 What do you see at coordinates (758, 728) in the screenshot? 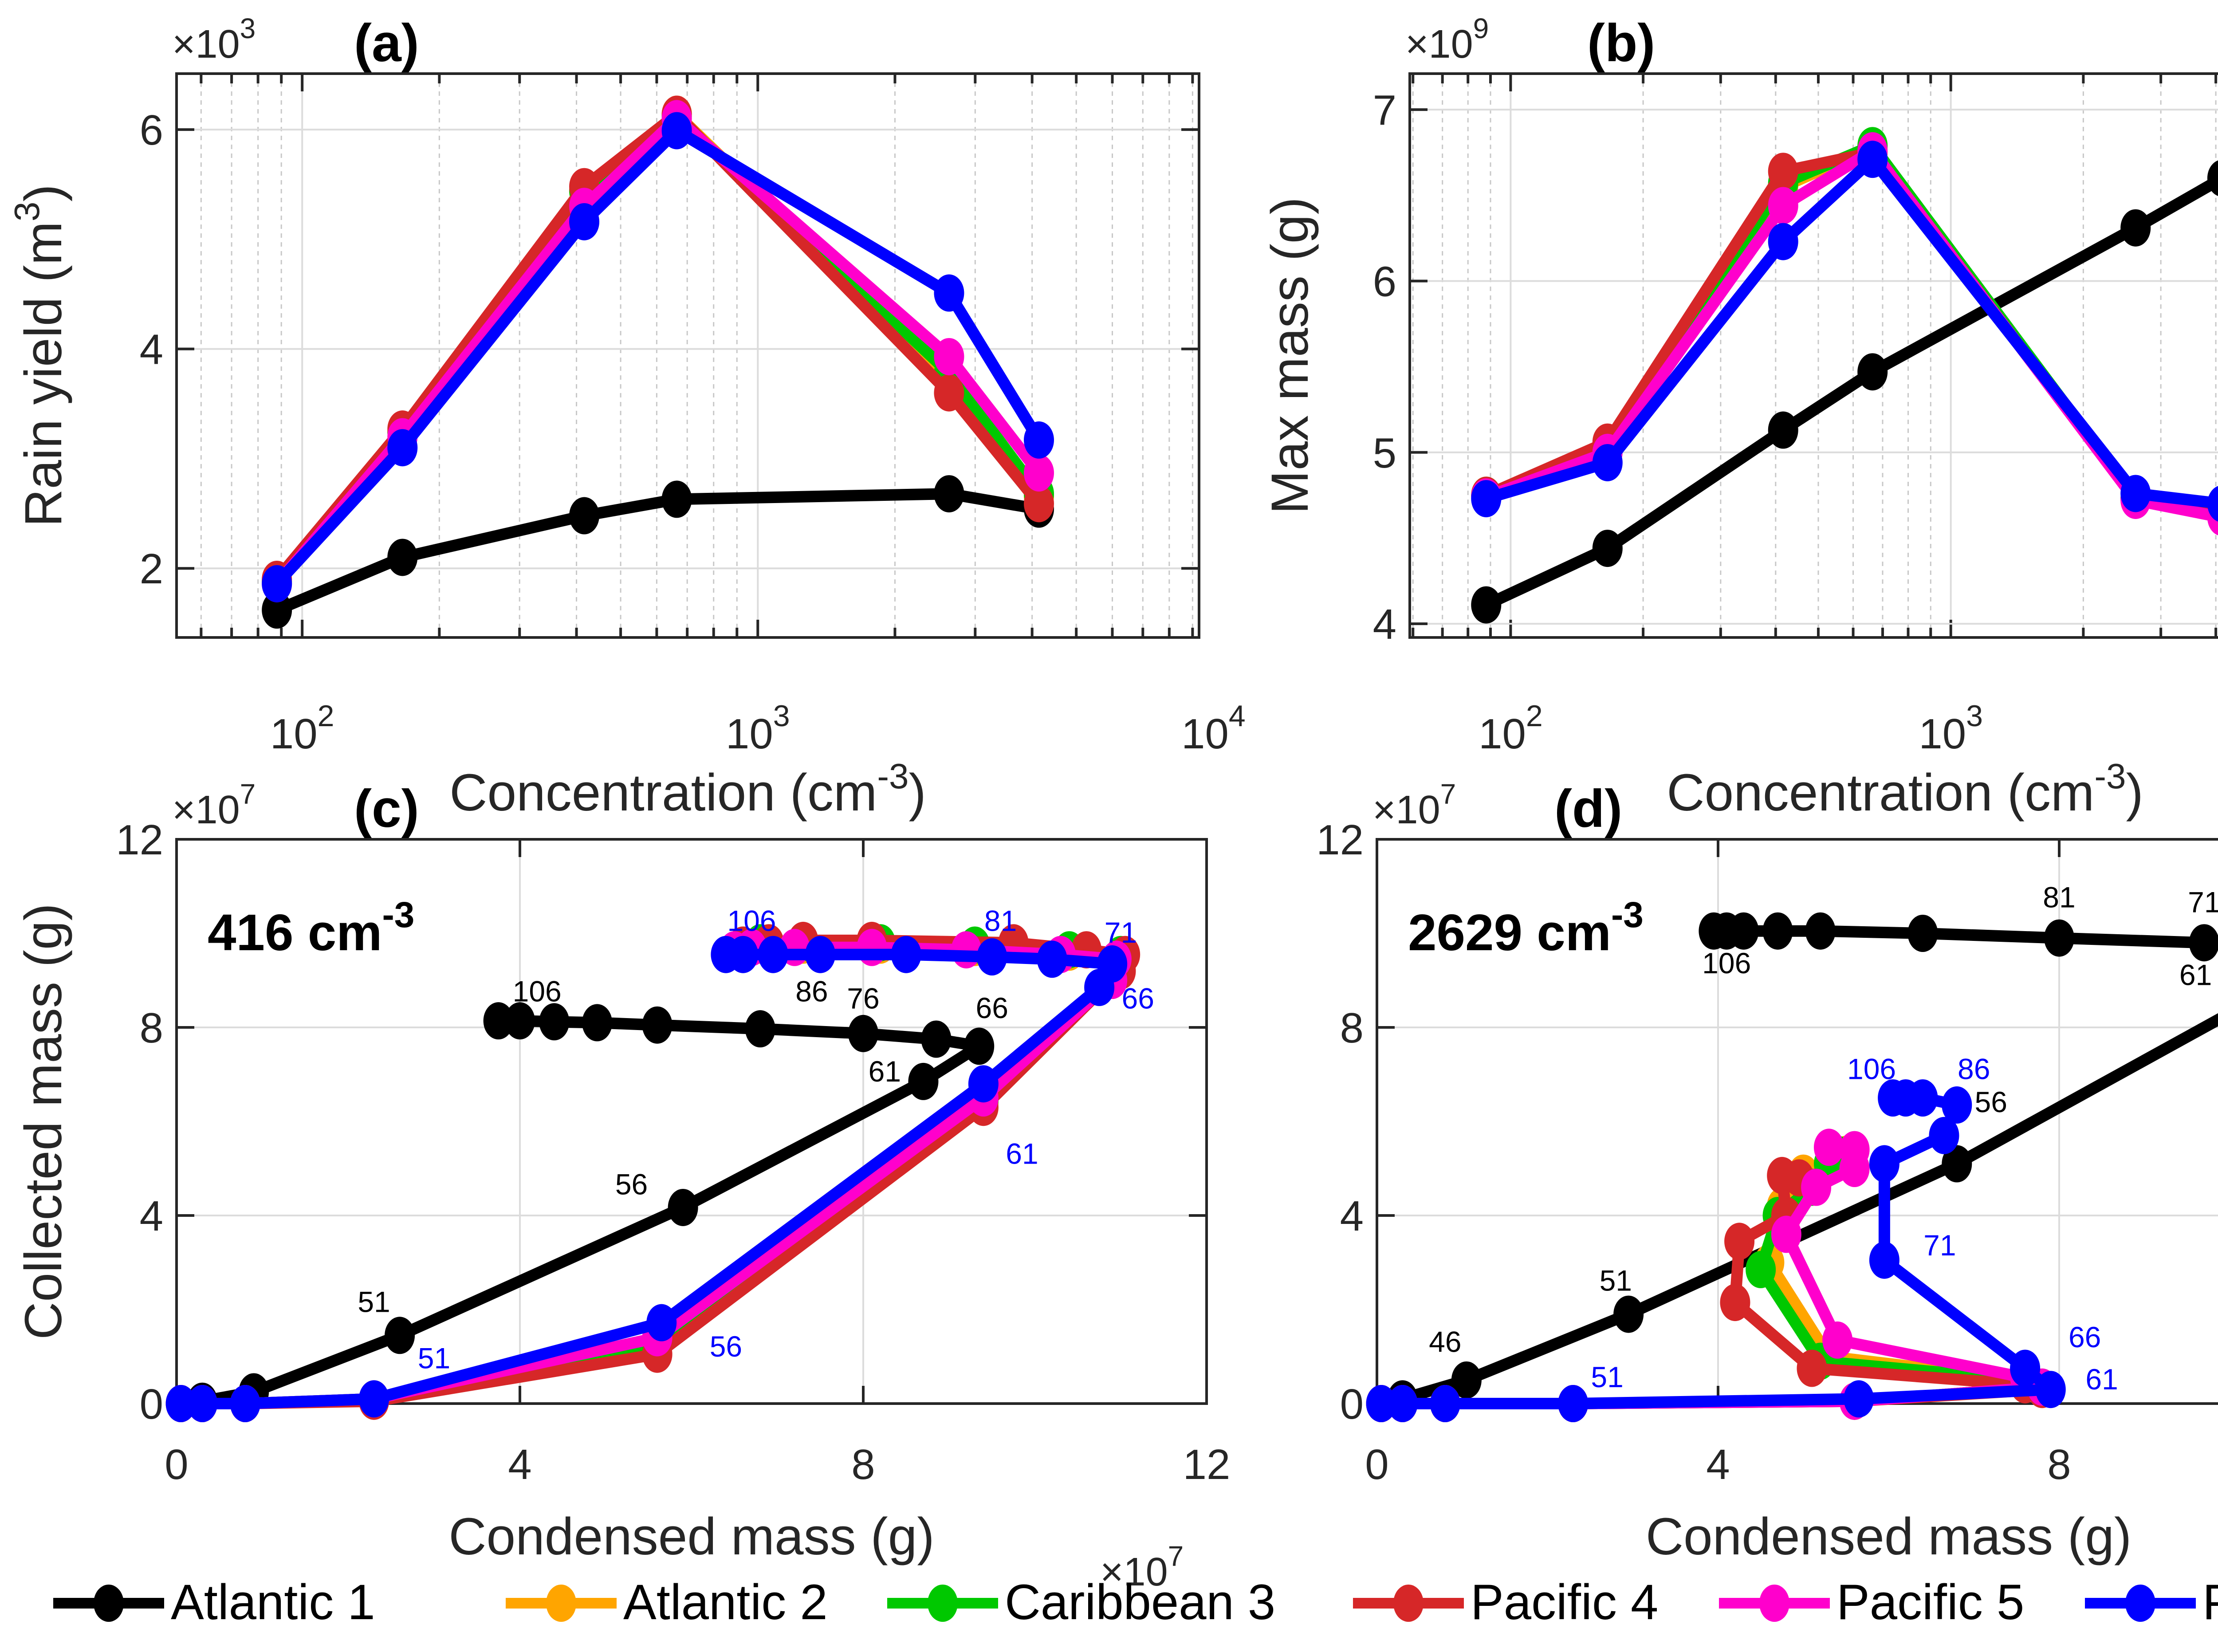
I see `x-tick-label: 10³` at bounding box center [758, 728].